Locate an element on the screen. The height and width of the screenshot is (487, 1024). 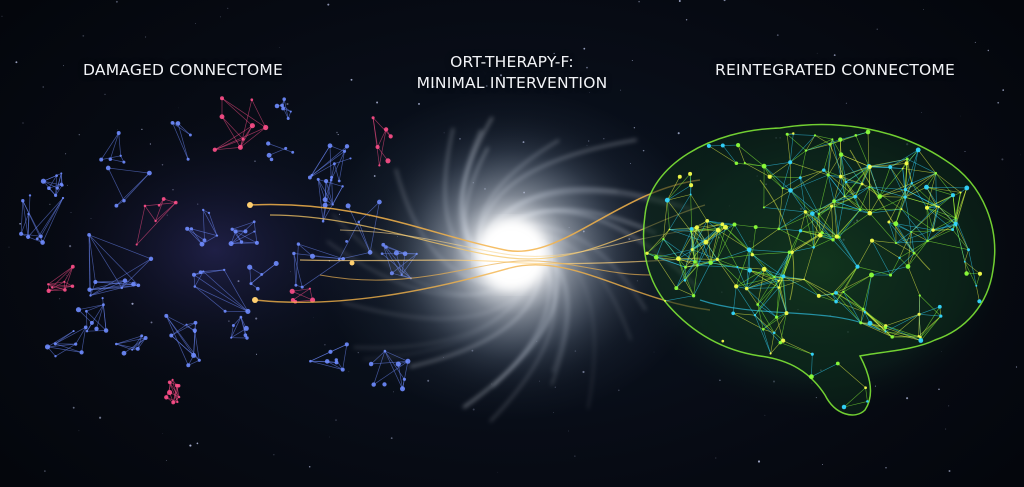
reintegrated-connectome-label: REINTEGRATED CONNECTOME is located at coordinates (835, 70).